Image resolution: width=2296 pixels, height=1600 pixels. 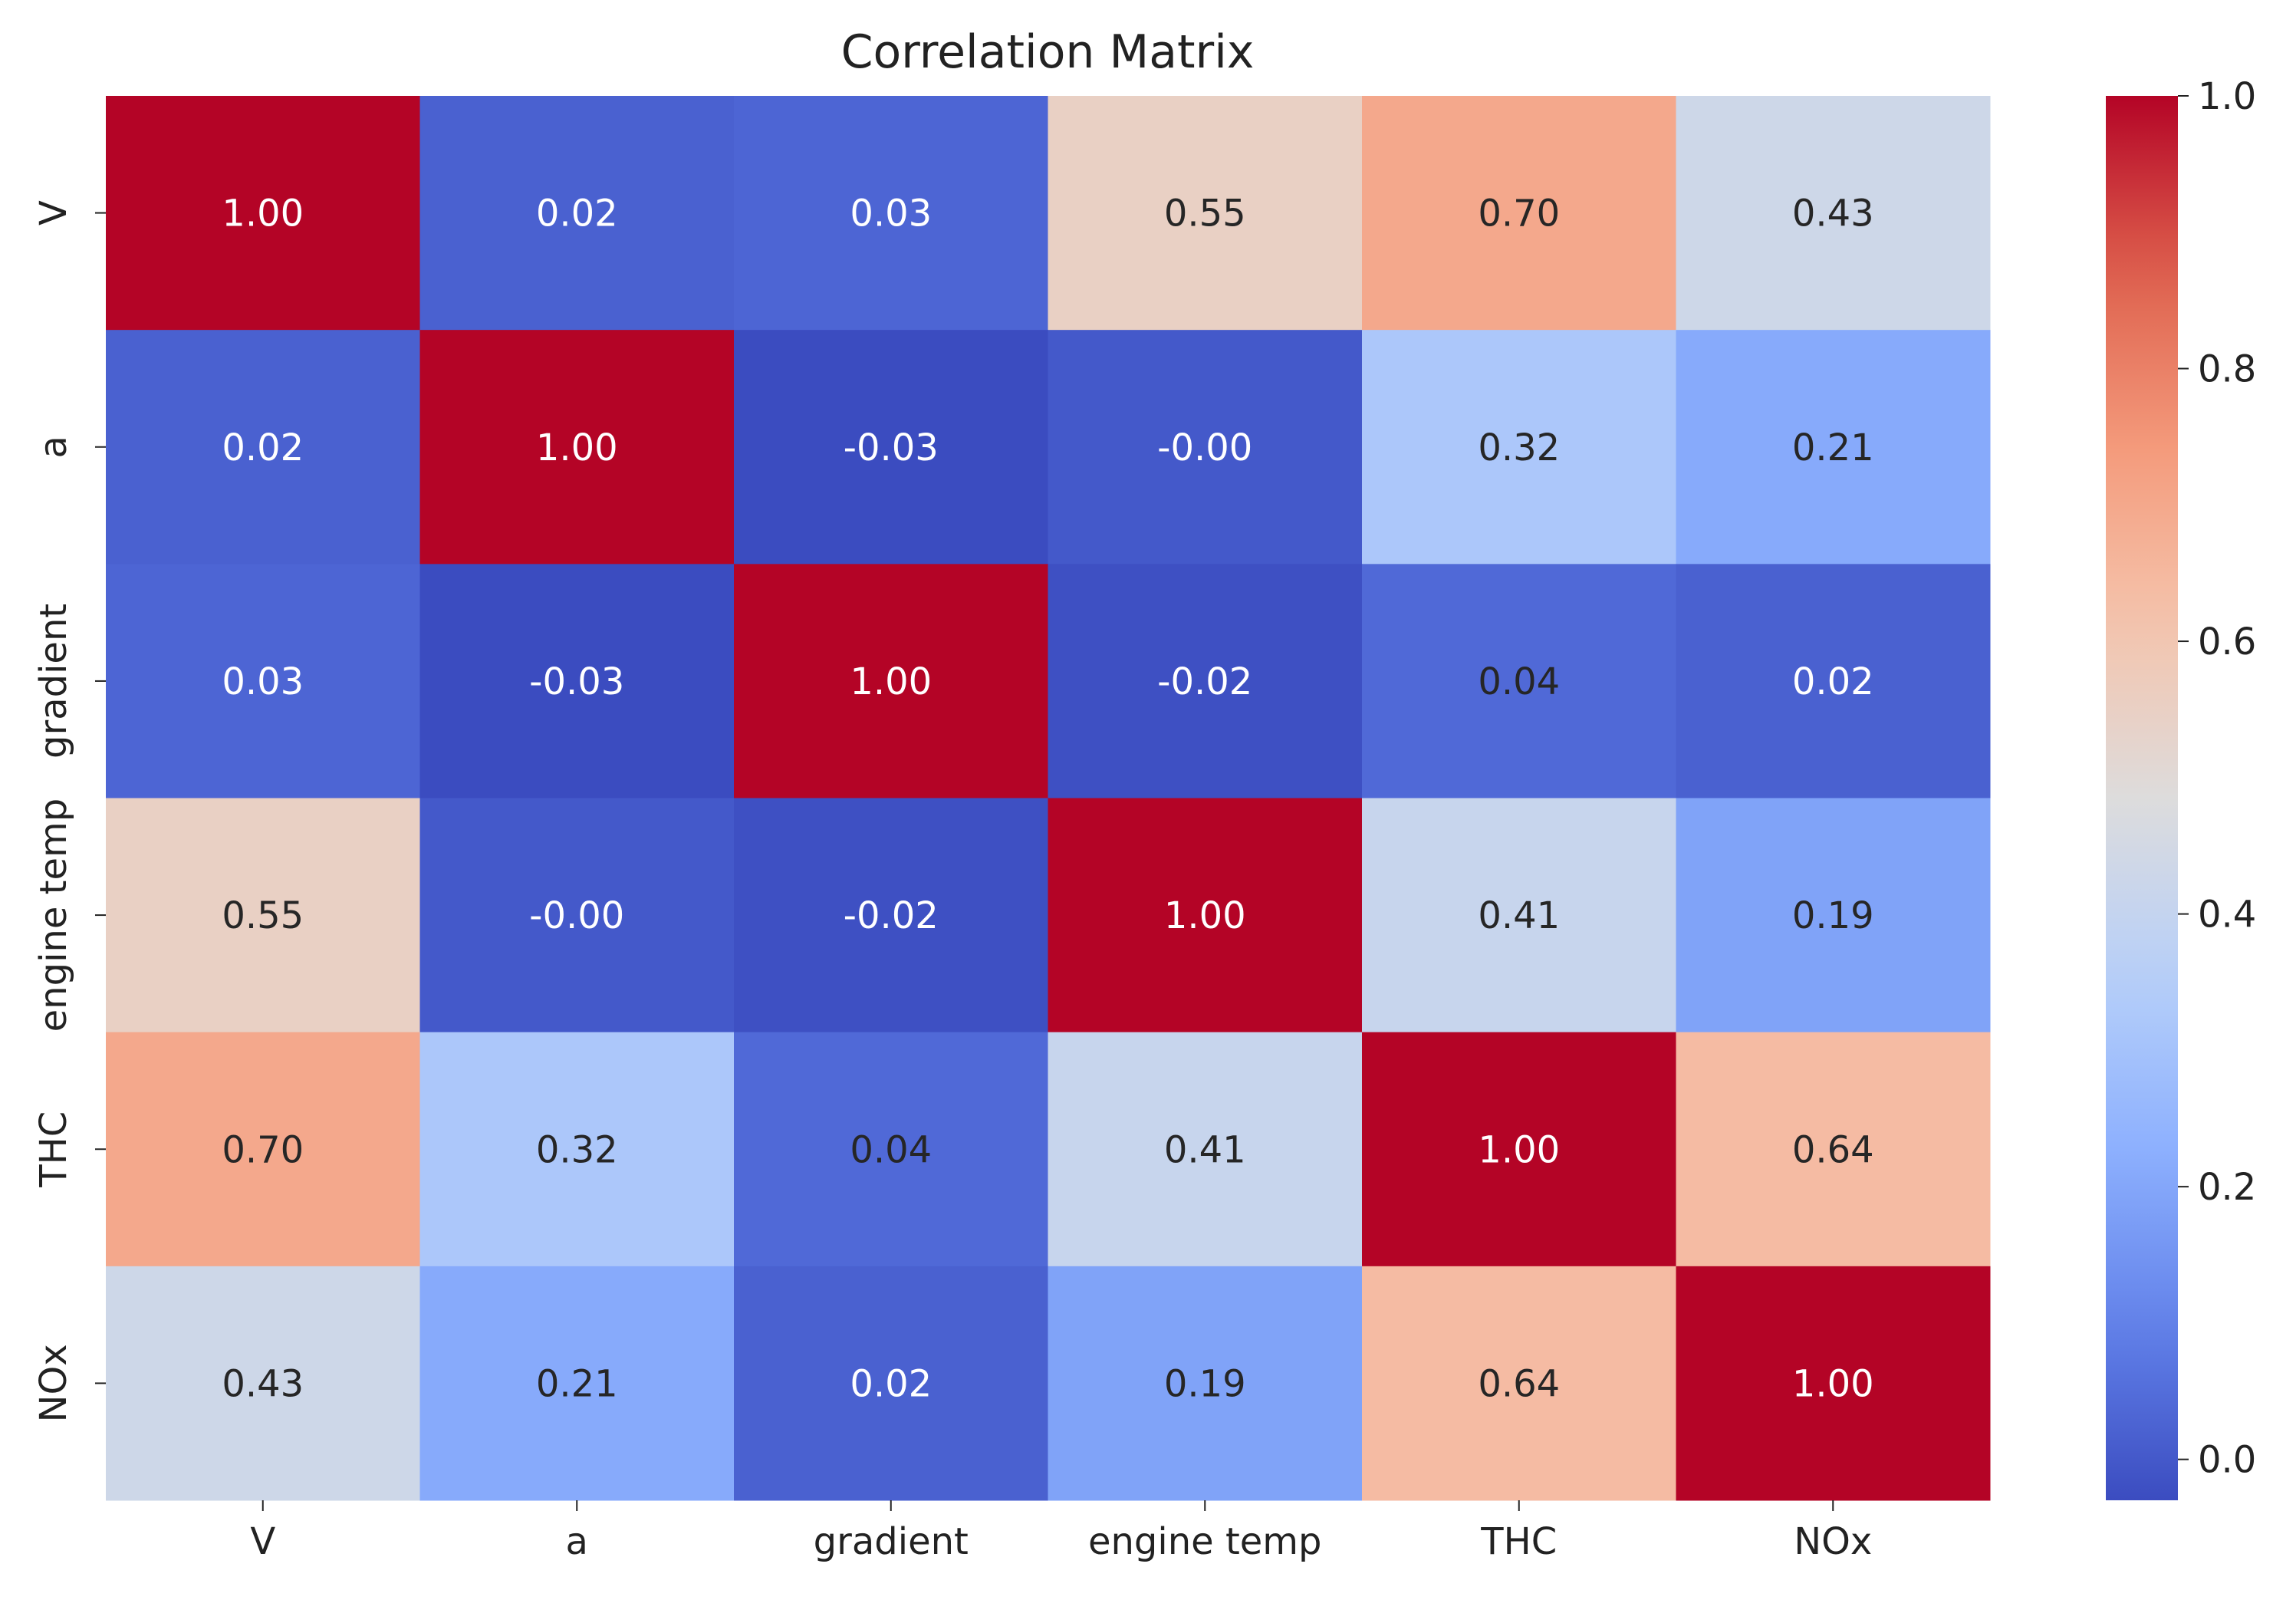 What do you see at coordinates (2142, 798) in the screenshot?
I see `colorbar` at bounding box center [2142, 798].